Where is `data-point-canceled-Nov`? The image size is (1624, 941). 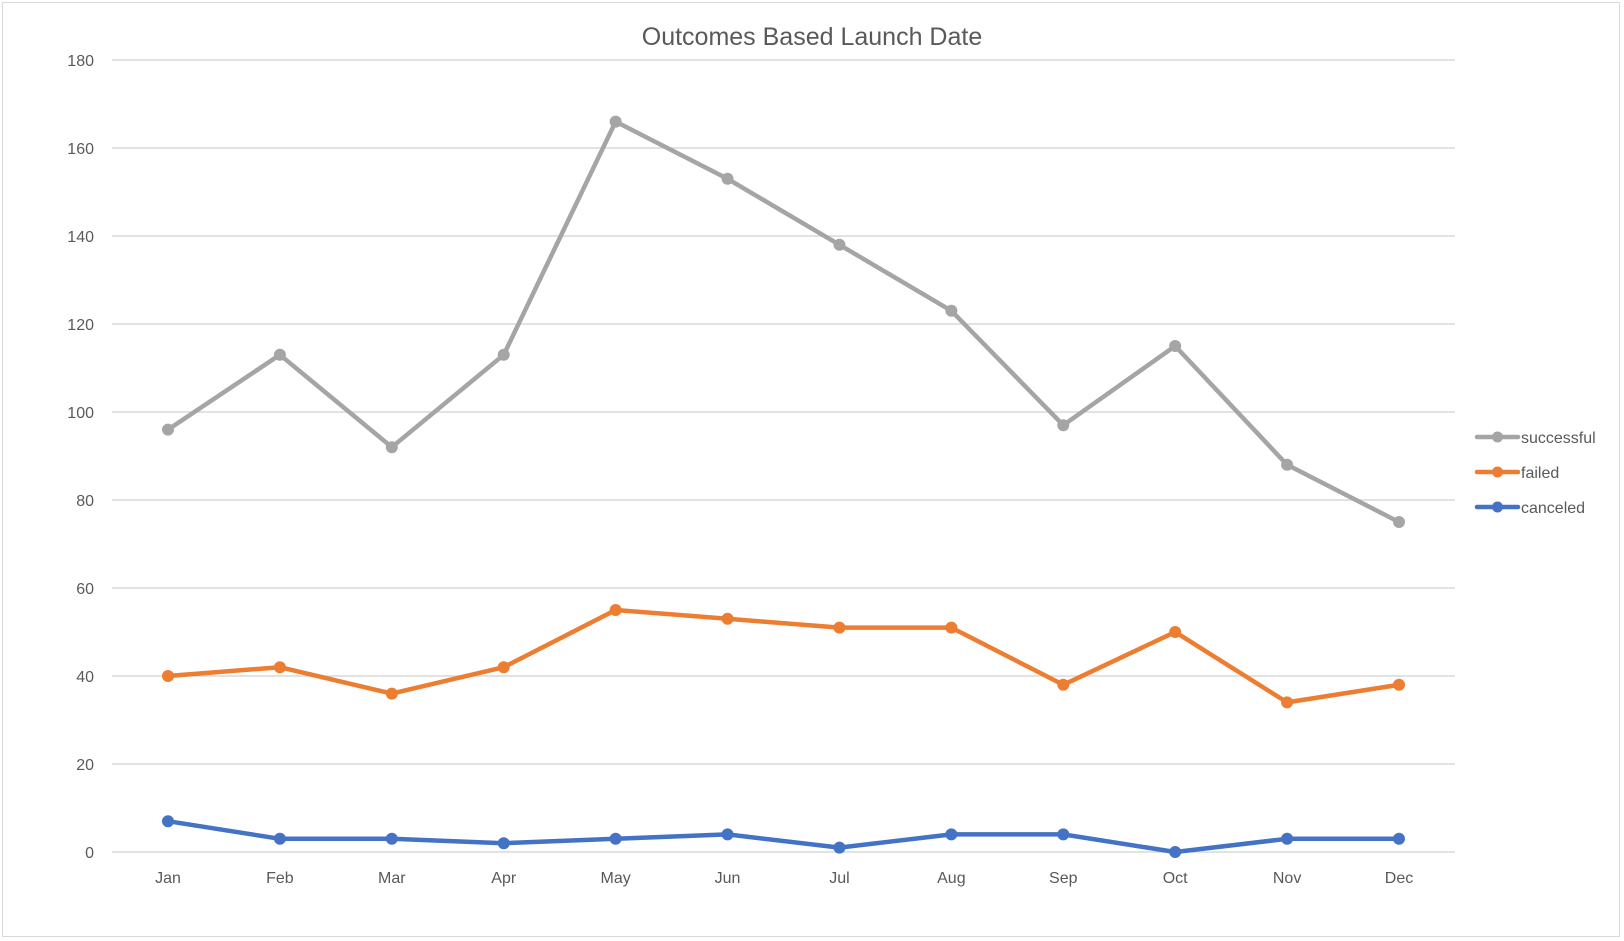 data-point-canceled-Nov is located at coordinates (1287, 838).